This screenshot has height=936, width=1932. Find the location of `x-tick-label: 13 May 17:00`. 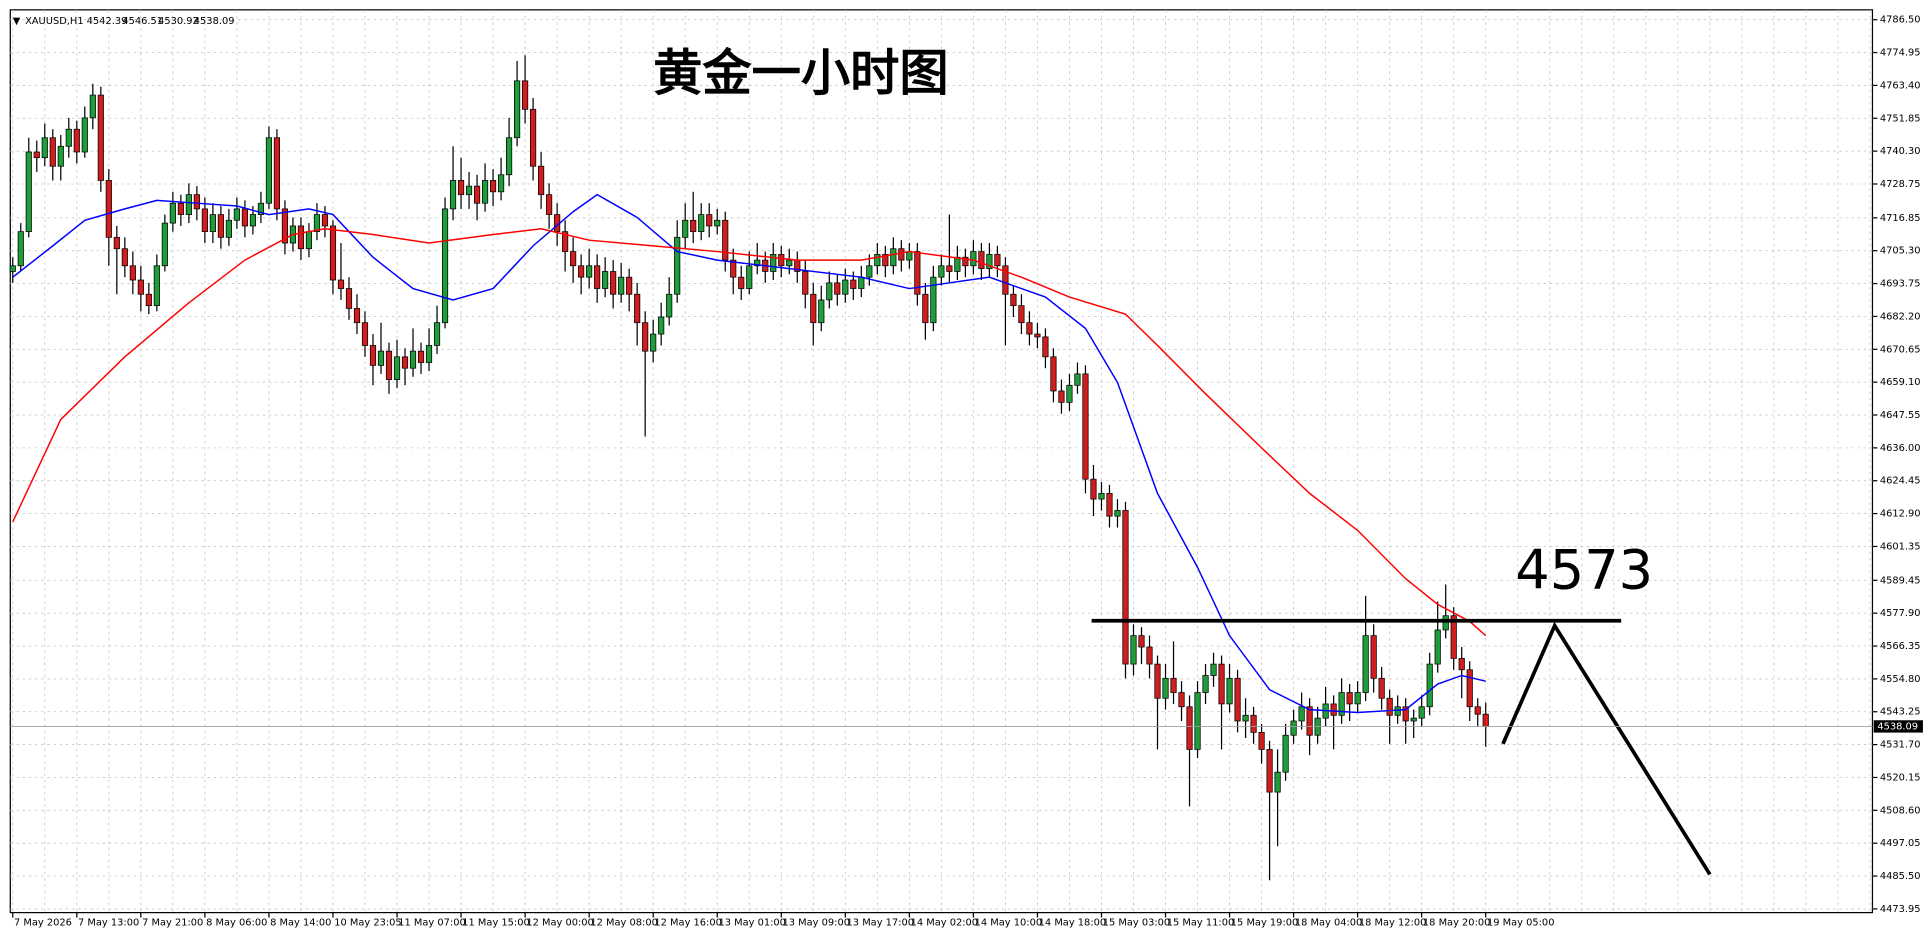

x-tick-label: 13 May 17:00 is located at coordinates (881, 922).